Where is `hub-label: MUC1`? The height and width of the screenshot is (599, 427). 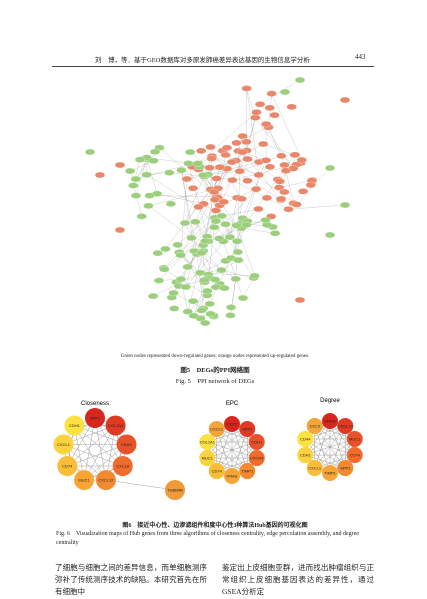
hub-label: MUC1 is located at coordinates (84, 480).